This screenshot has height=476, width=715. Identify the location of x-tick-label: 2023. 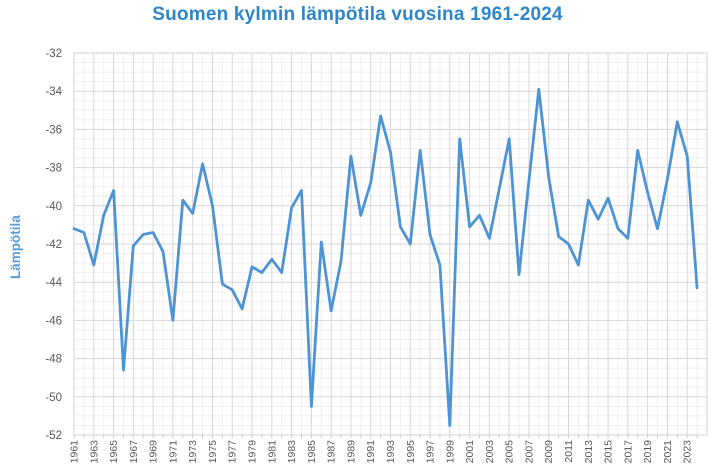
(688, 452).